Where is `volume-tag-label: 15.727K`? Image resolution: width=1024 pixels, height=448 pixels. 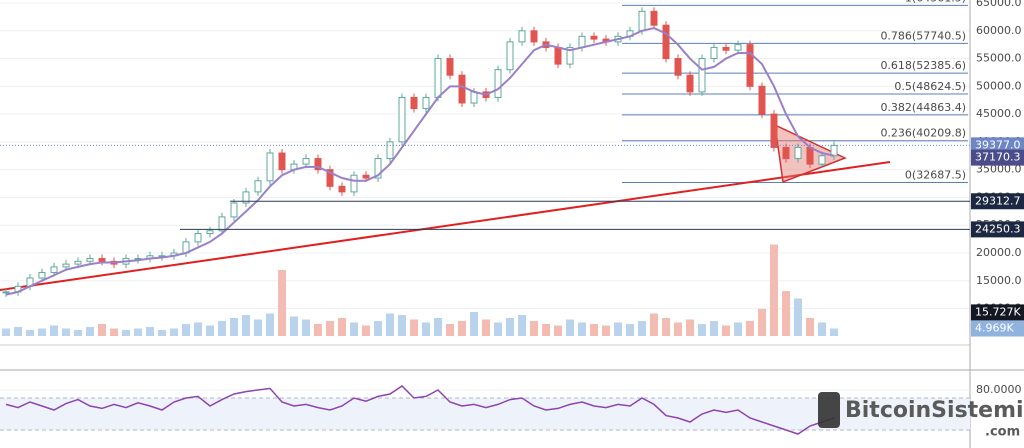 volume-tag-label: 15.727K is located at coordinates (998, 311).